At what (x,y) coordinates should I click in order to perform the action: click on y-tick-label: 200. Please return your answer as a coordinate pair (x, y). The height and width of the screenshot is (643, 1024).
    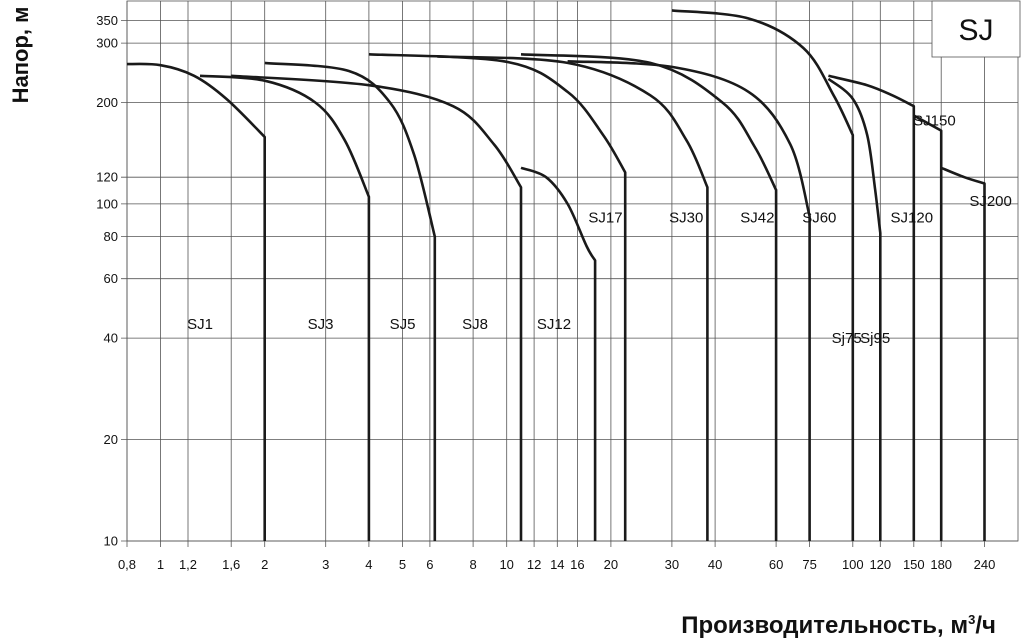
    Looking at the image, I should click on (107, 102).